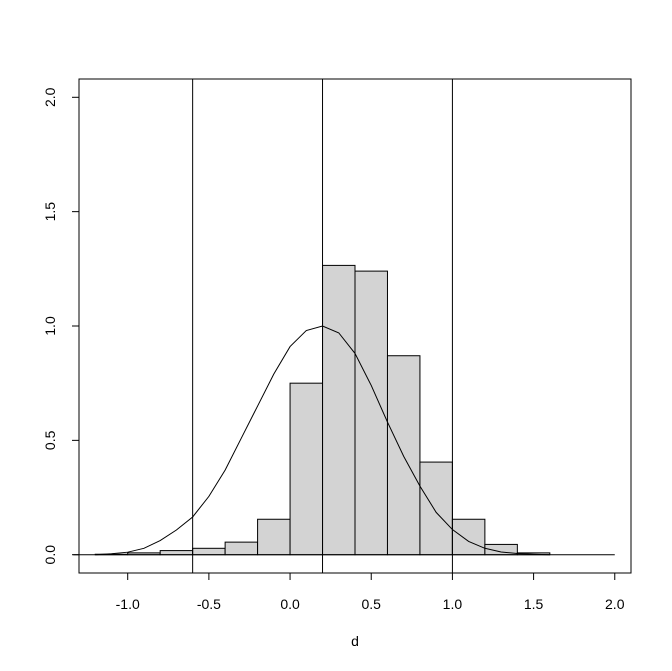 The height and width of the screenshot is (671, 672). Describe the element at coordinates (209, 604) in the screenshot. I see `x-tick-label: -0.5` at that location.